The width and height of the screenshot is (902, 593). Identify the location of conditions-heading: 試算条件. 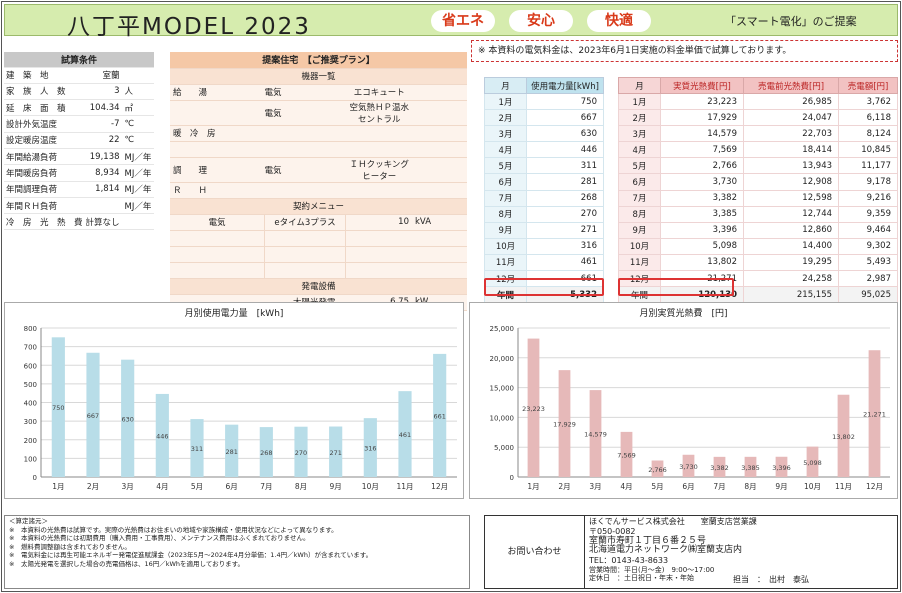
(79, 60).